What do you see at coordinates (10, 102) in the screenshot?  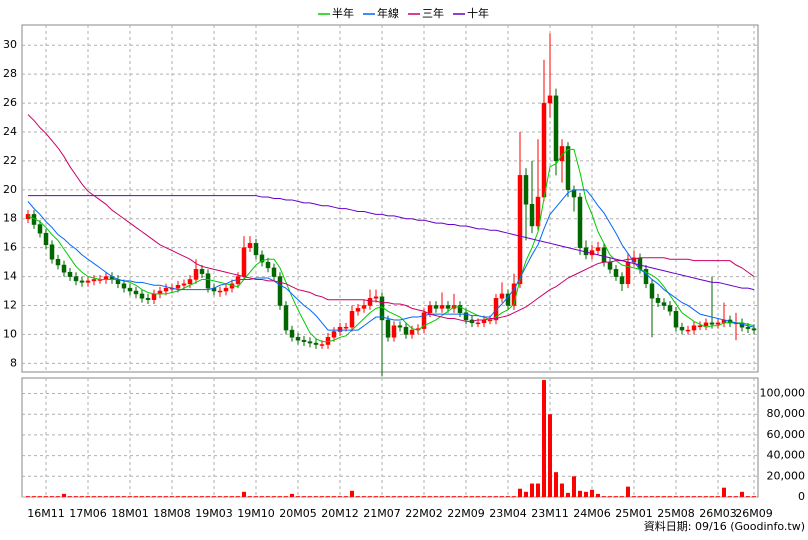 I see `y-tick-label: 26` at bounding box center [10, 102].